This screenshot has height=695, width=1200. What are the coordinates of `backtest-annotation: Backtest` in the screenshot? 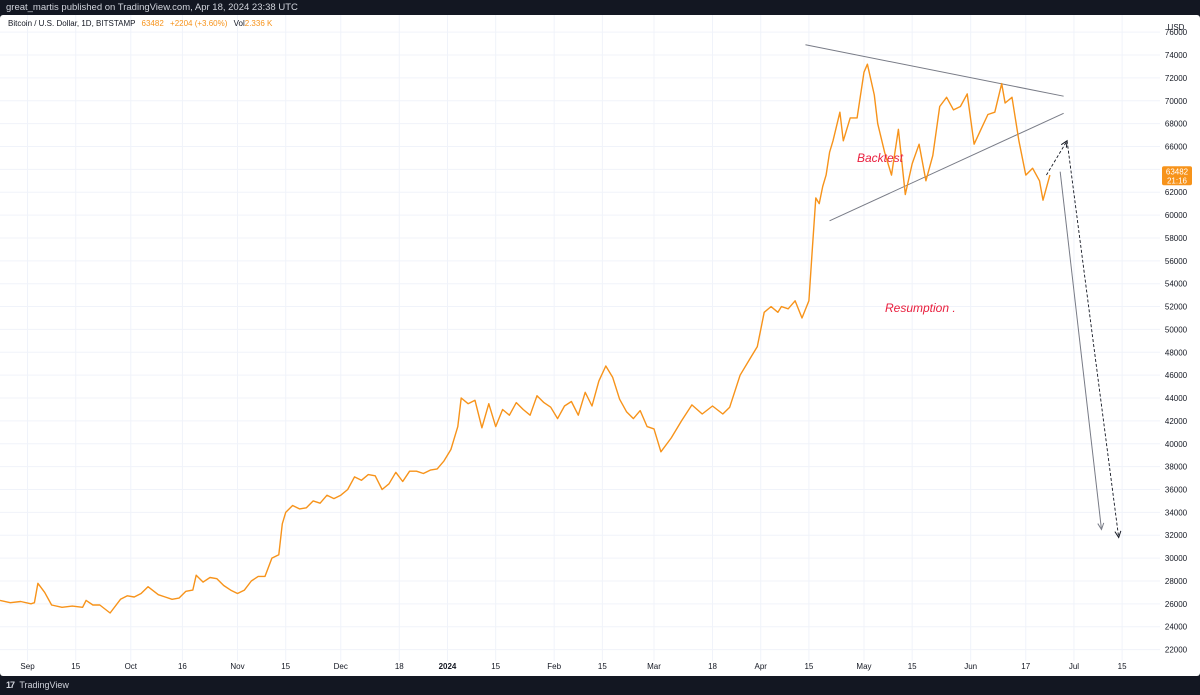 It's located at (880, 158).